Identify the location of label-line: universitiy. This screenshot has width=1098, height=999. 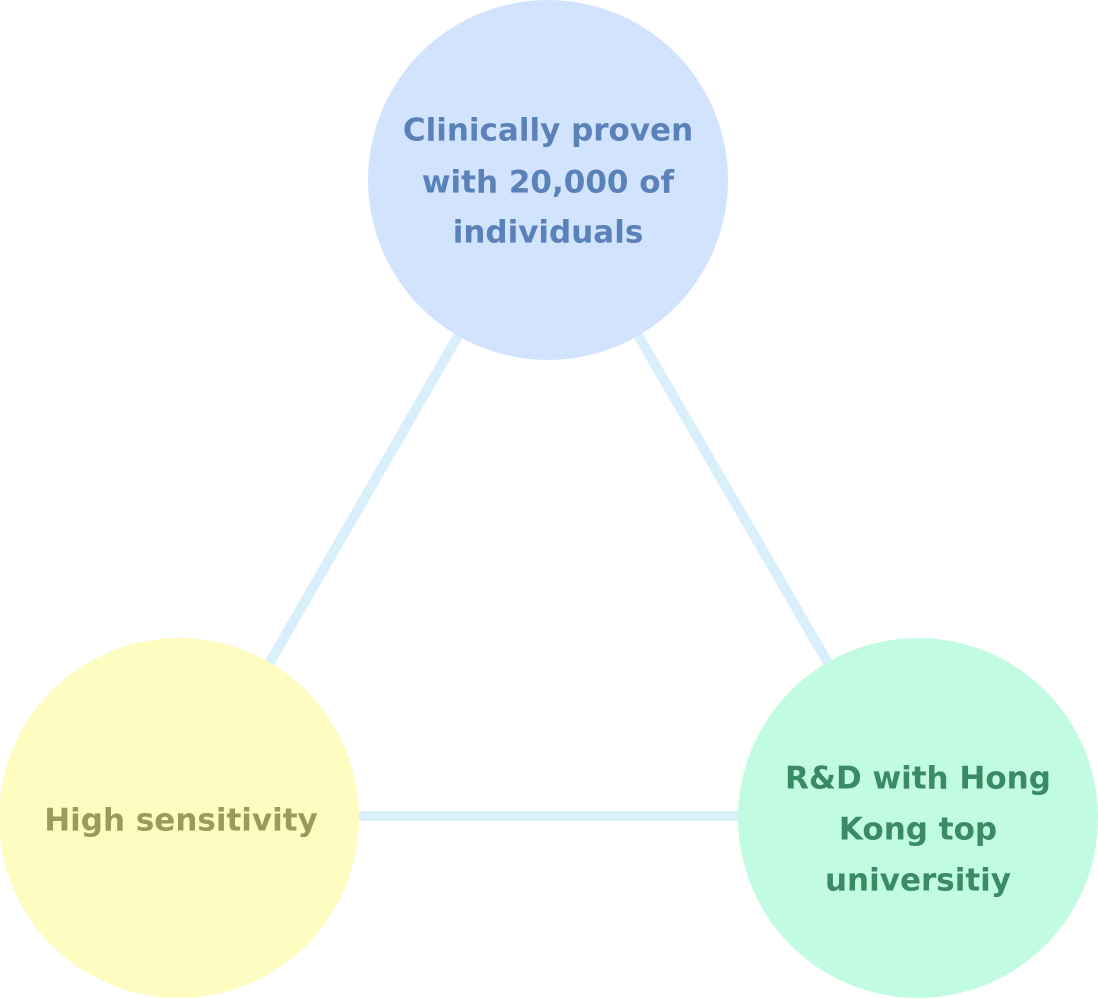
(918, 881).